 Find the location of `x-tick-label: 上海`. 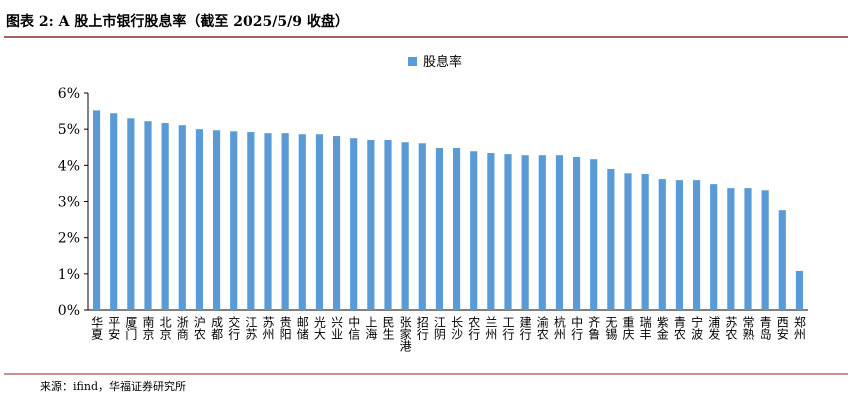

x-tick-label: 上海 is located at coordinates (371, 328).